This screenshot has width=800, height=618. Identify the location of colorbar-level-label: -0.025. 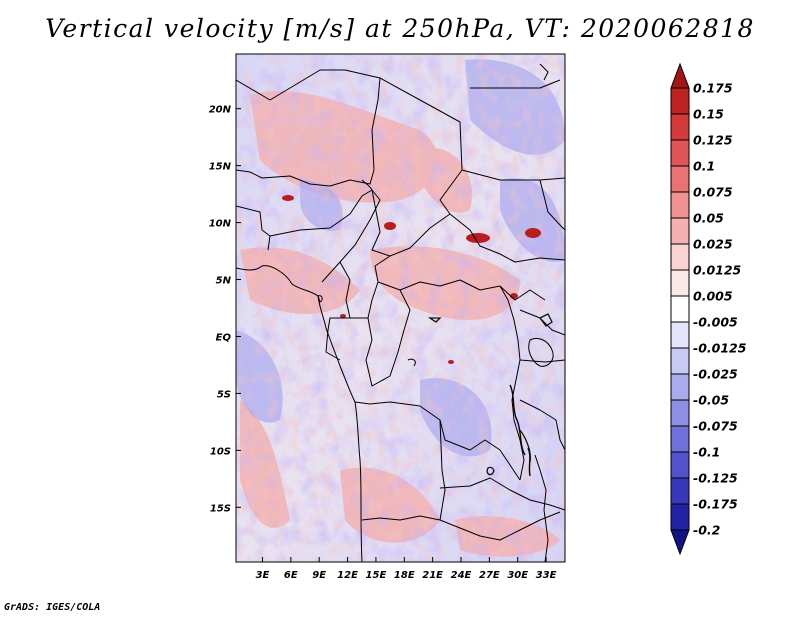
(715, 374).